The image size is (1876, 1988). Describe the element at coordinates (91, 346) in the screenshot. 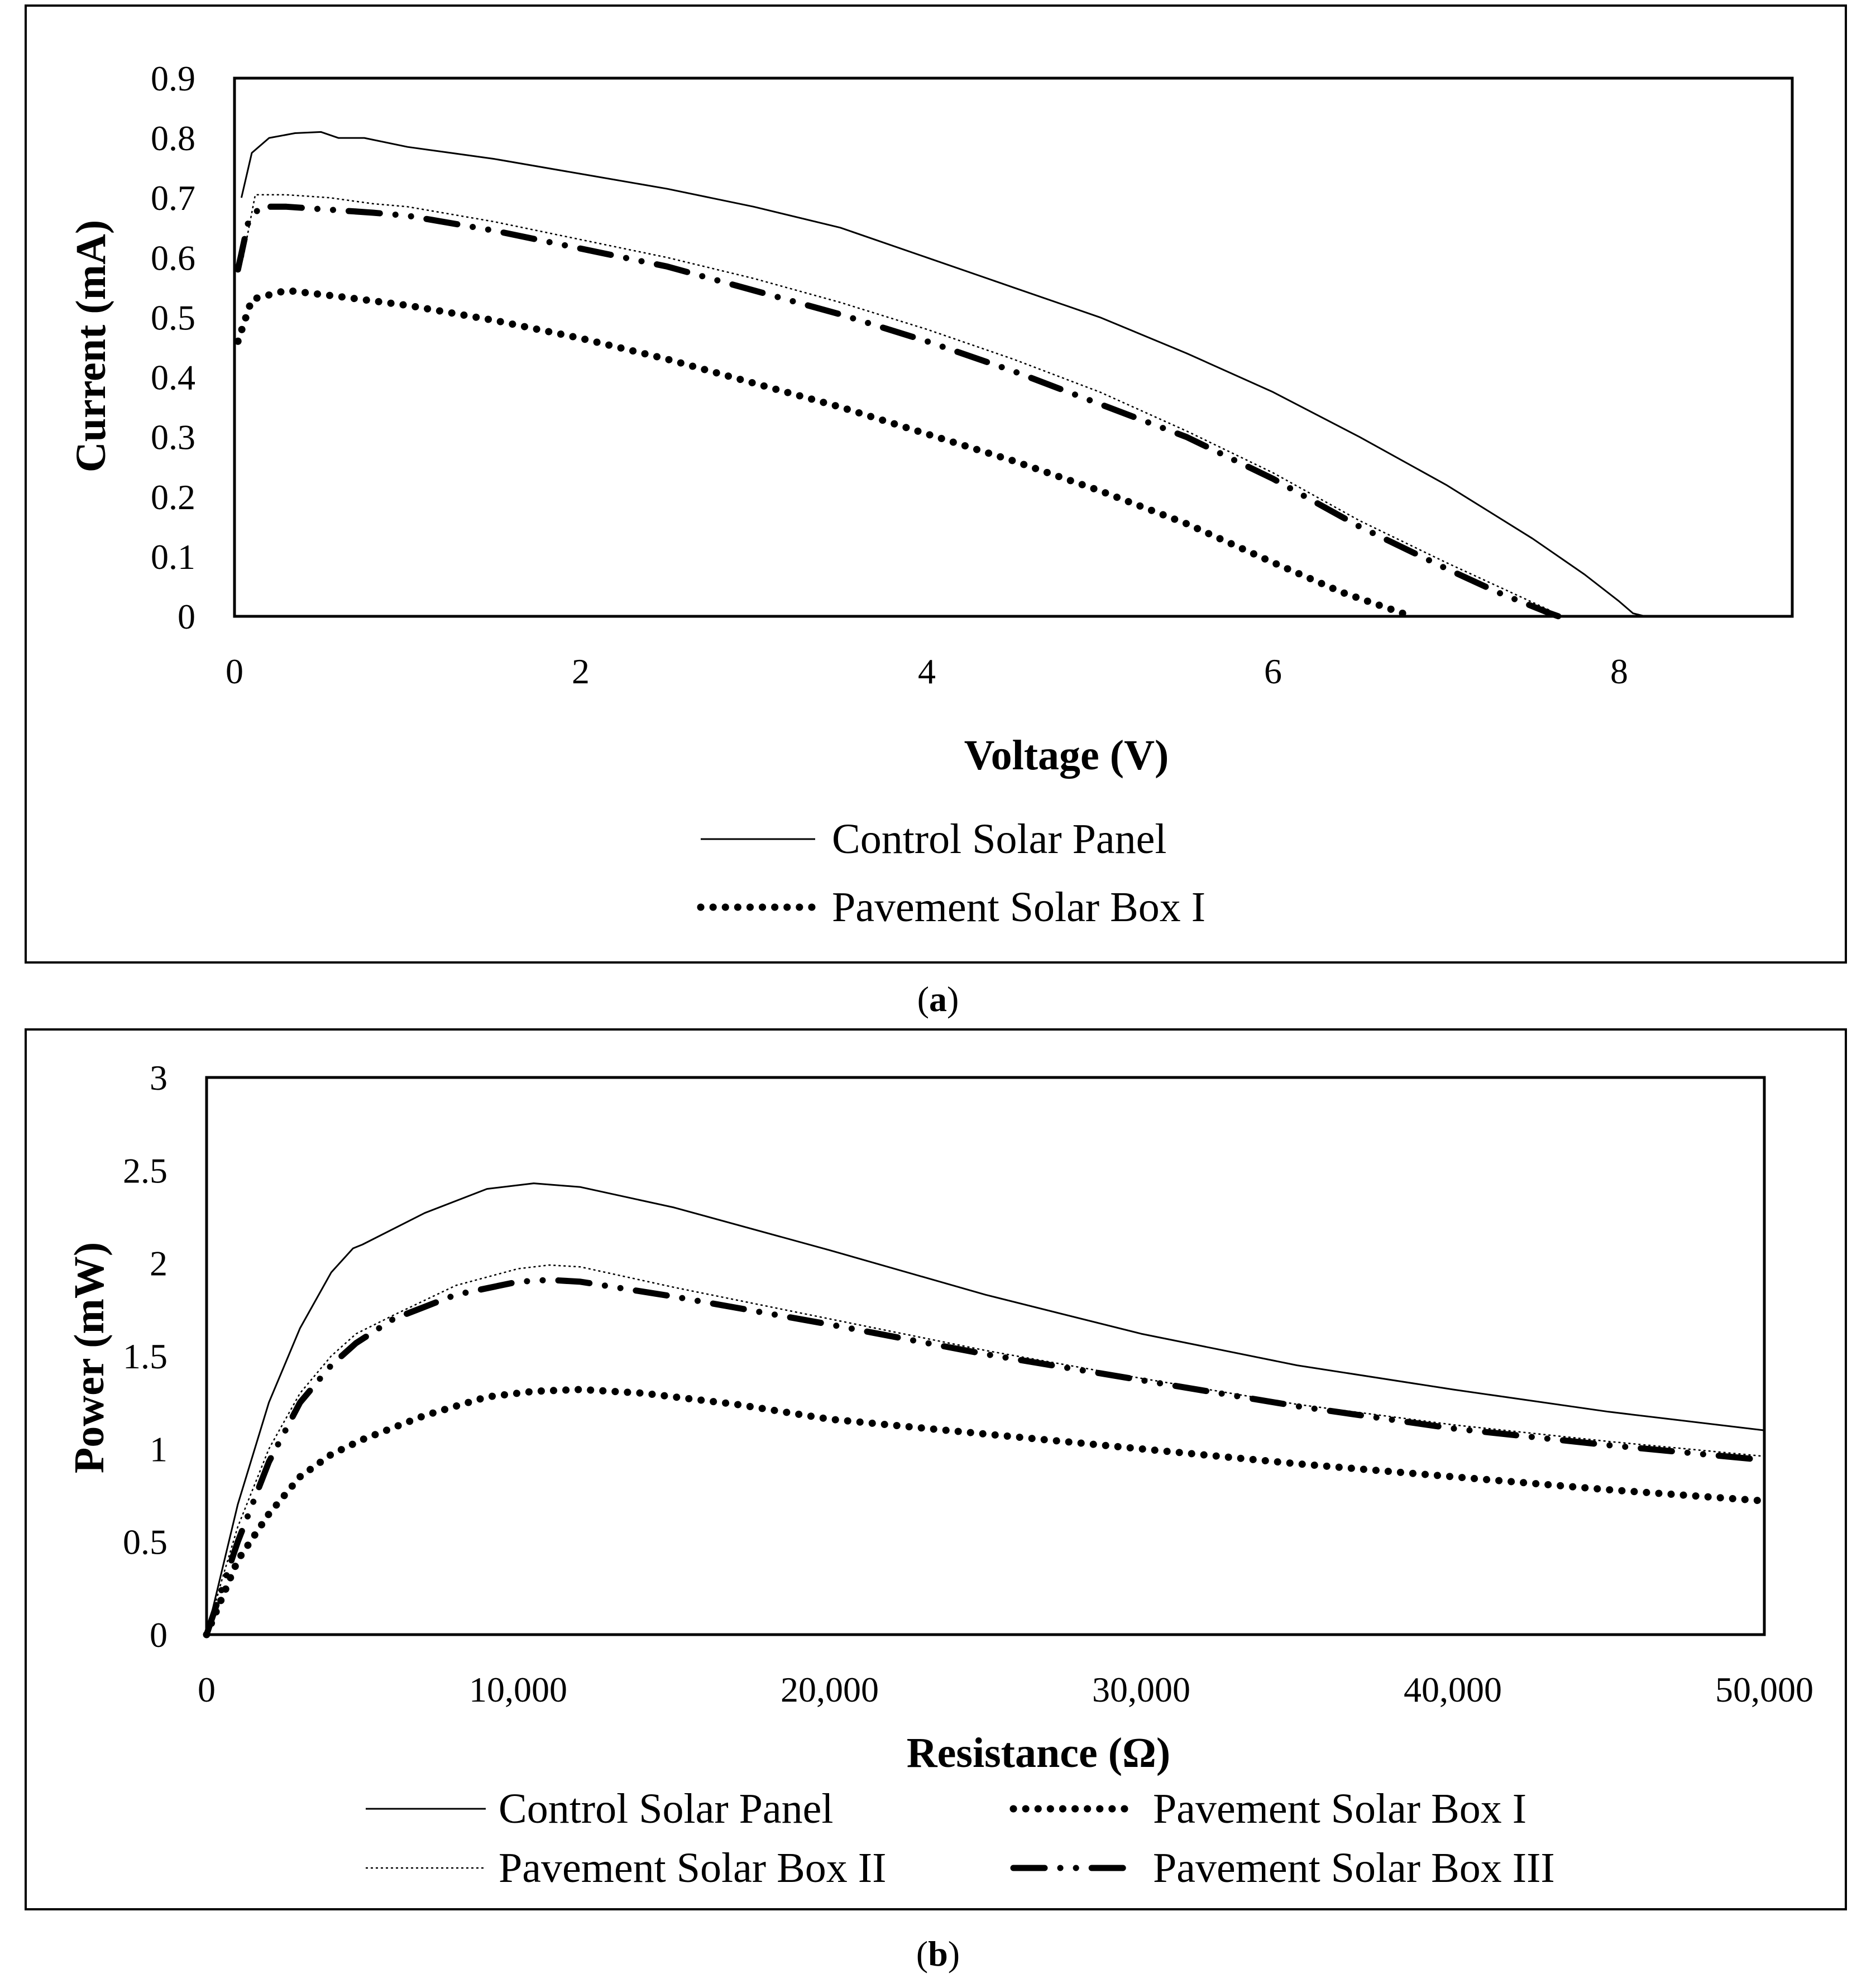

I see `chart-a-y-axis-title: Current (mA)` at that location.